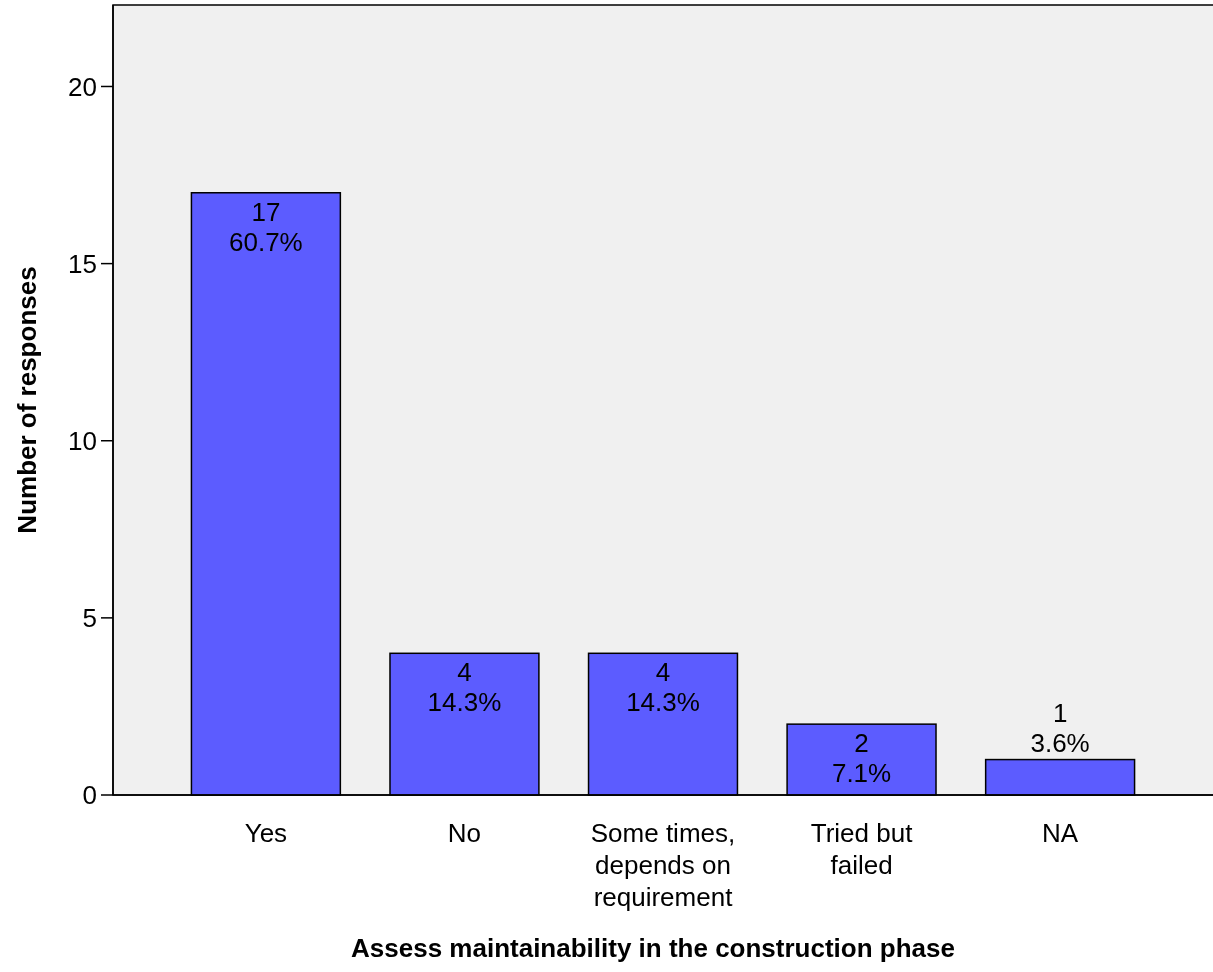 The height and width of the screenshot is (972, 1213). What do you see at coordinates (1060, 833) in the screenshot?
I see `x-tick-label: NA` at bounding box center [1060, 833].